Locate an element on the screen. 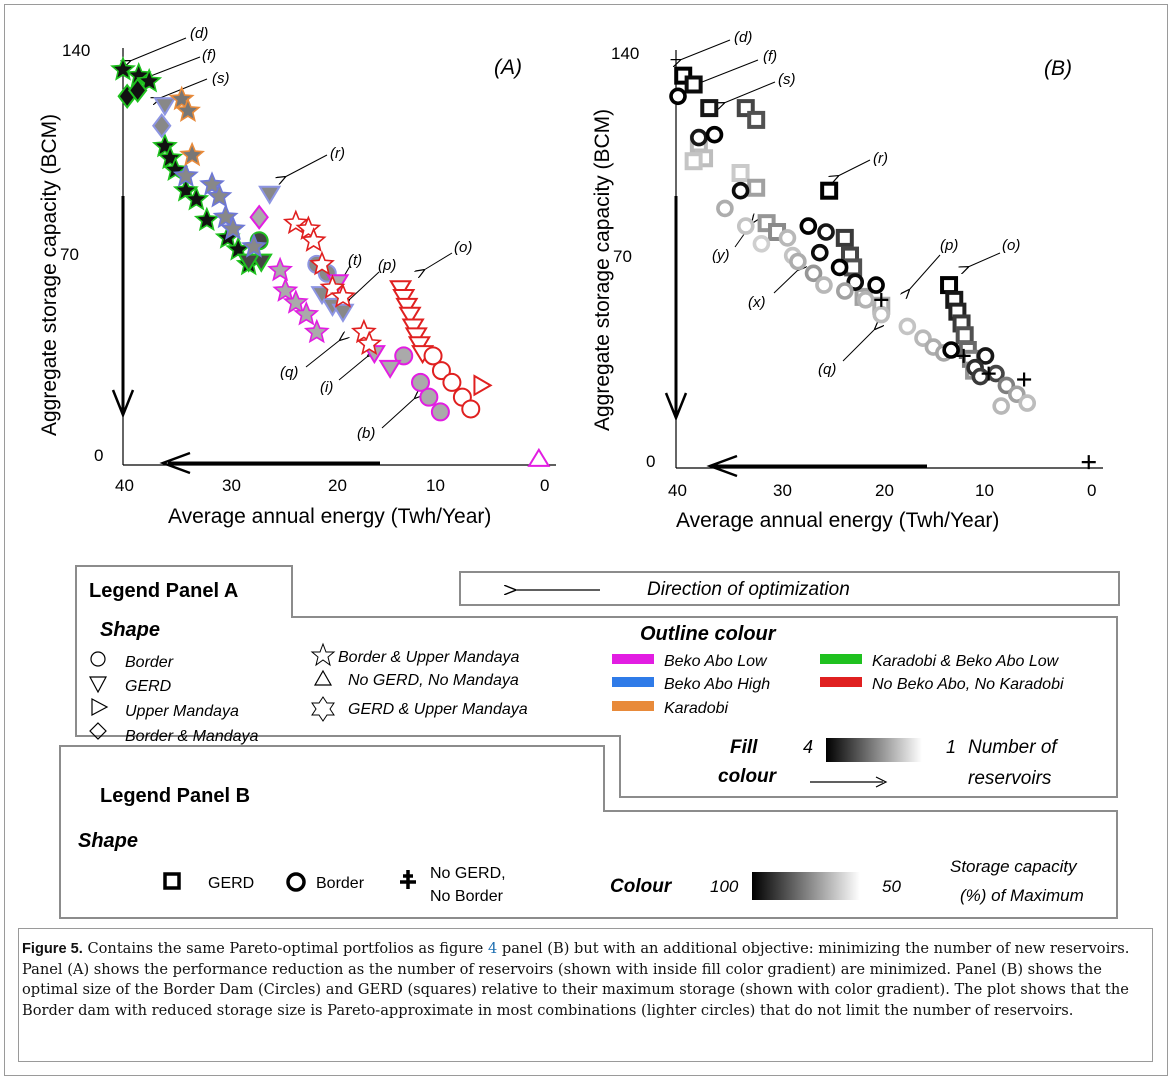 This screenshot has width=1173, height=1081. legend-a-diamond-label: Border & Mandaya is located at coordinates (192, 736).